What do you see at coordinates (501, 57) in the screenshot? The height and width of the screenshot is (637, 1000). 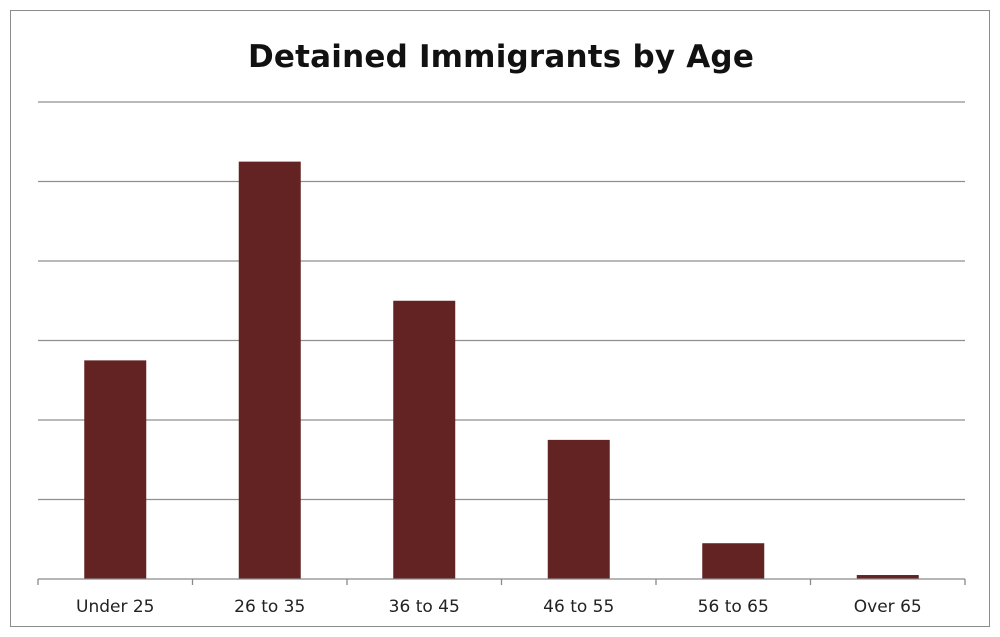 I see `chart-title: Detained Immigrants by Age` at bounding box center [501, 57].